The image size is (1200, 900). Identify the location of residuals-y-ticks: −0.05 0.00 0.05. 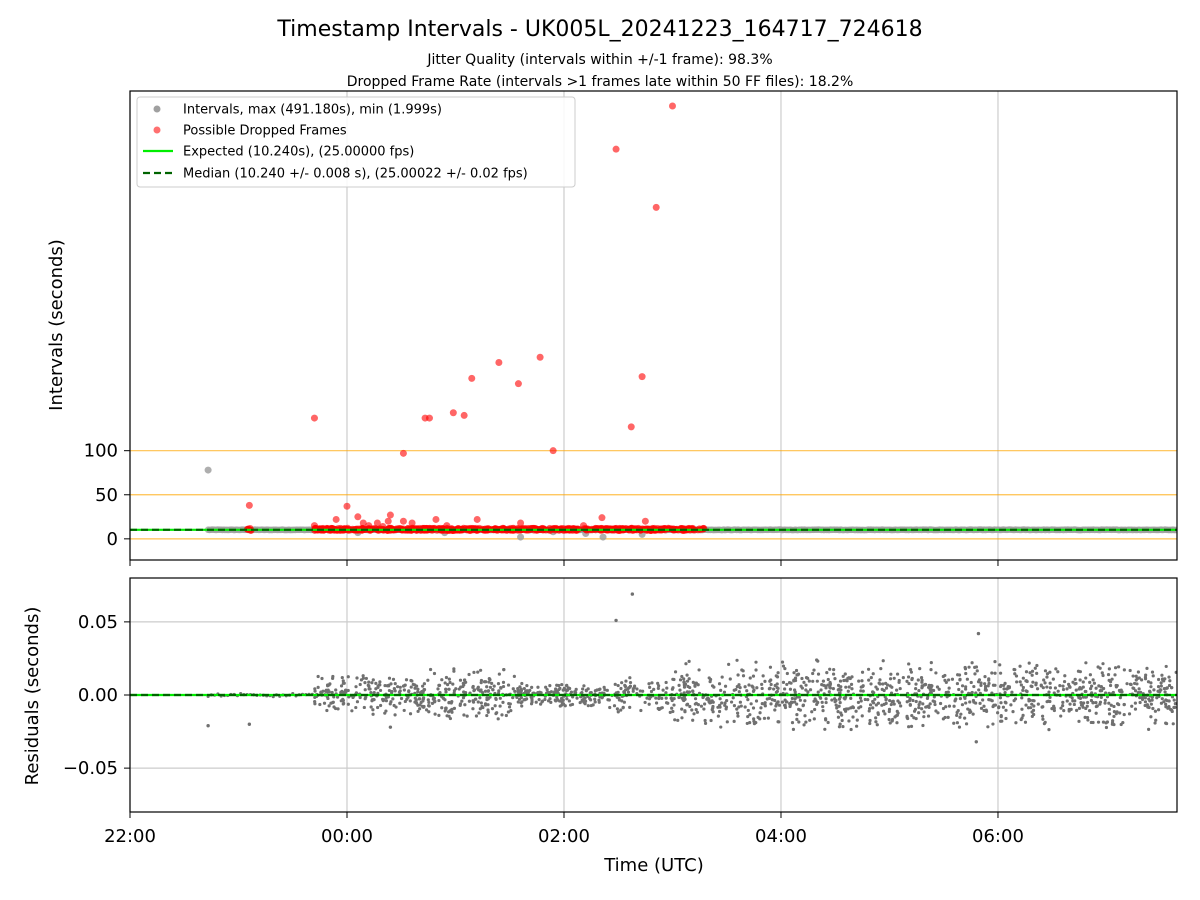
(96, 695).